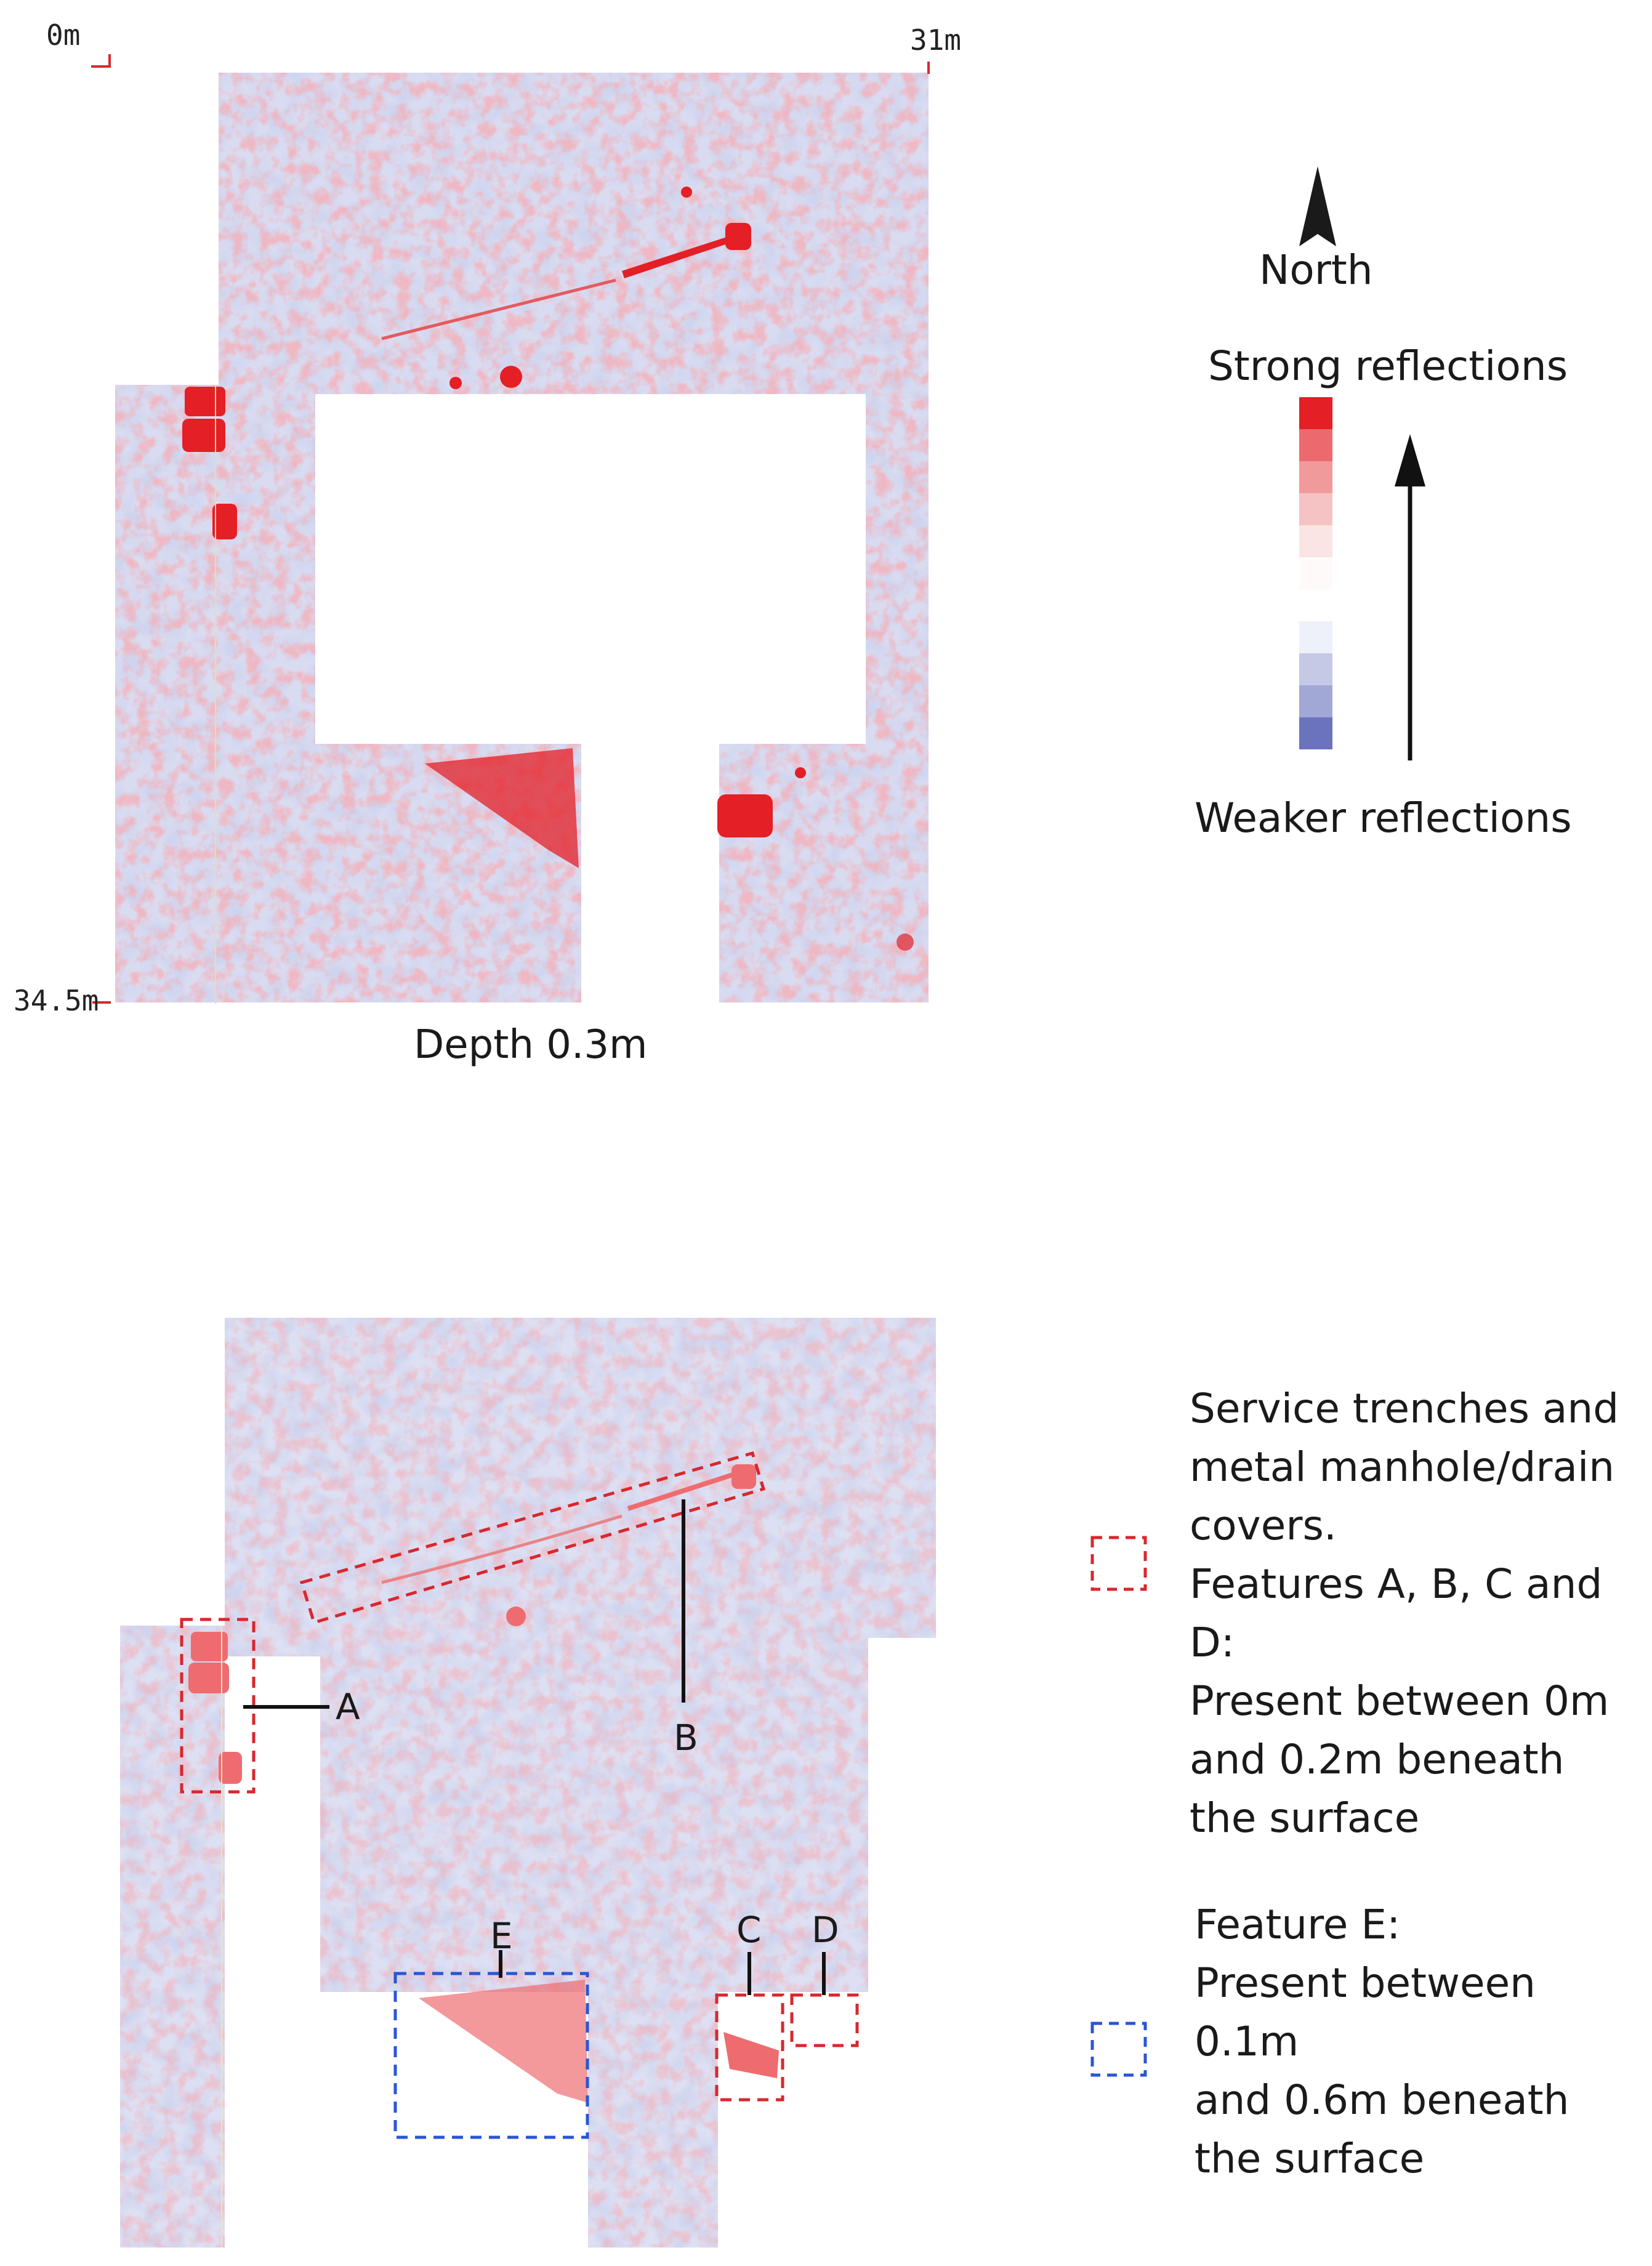 The width and height of the screenshot is (1652, 2266). Describe the element at coordinates (1382, 2100) in the screenshot. I see `legend-blue-line: and 0.6m beneath` at that location.